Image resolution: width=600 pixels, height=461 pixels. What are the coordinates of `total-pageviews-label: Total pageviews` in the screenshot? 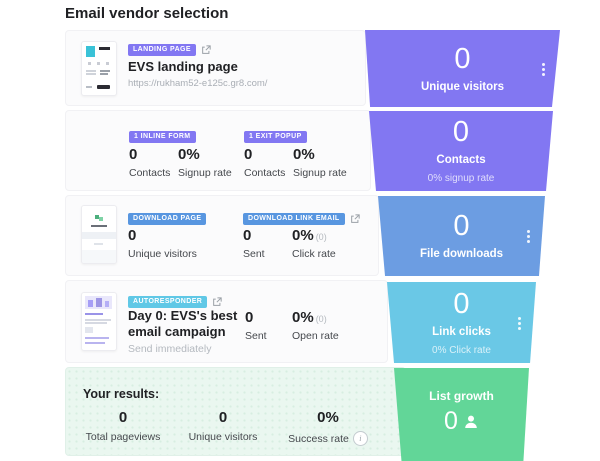 It's located at (123, 437).